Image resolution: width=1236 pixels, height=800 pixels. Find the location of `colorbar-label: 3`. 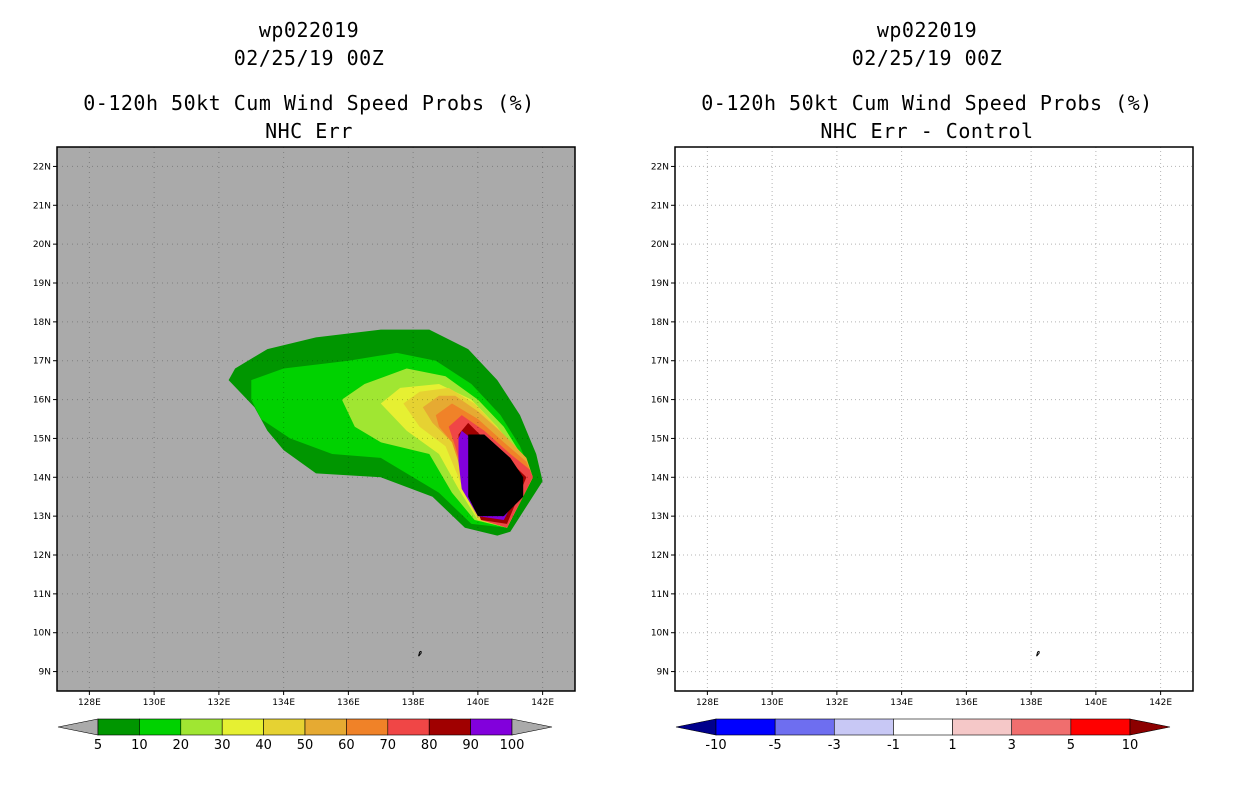

colorbar-label: 3 is located at coordinates (1012, 745).